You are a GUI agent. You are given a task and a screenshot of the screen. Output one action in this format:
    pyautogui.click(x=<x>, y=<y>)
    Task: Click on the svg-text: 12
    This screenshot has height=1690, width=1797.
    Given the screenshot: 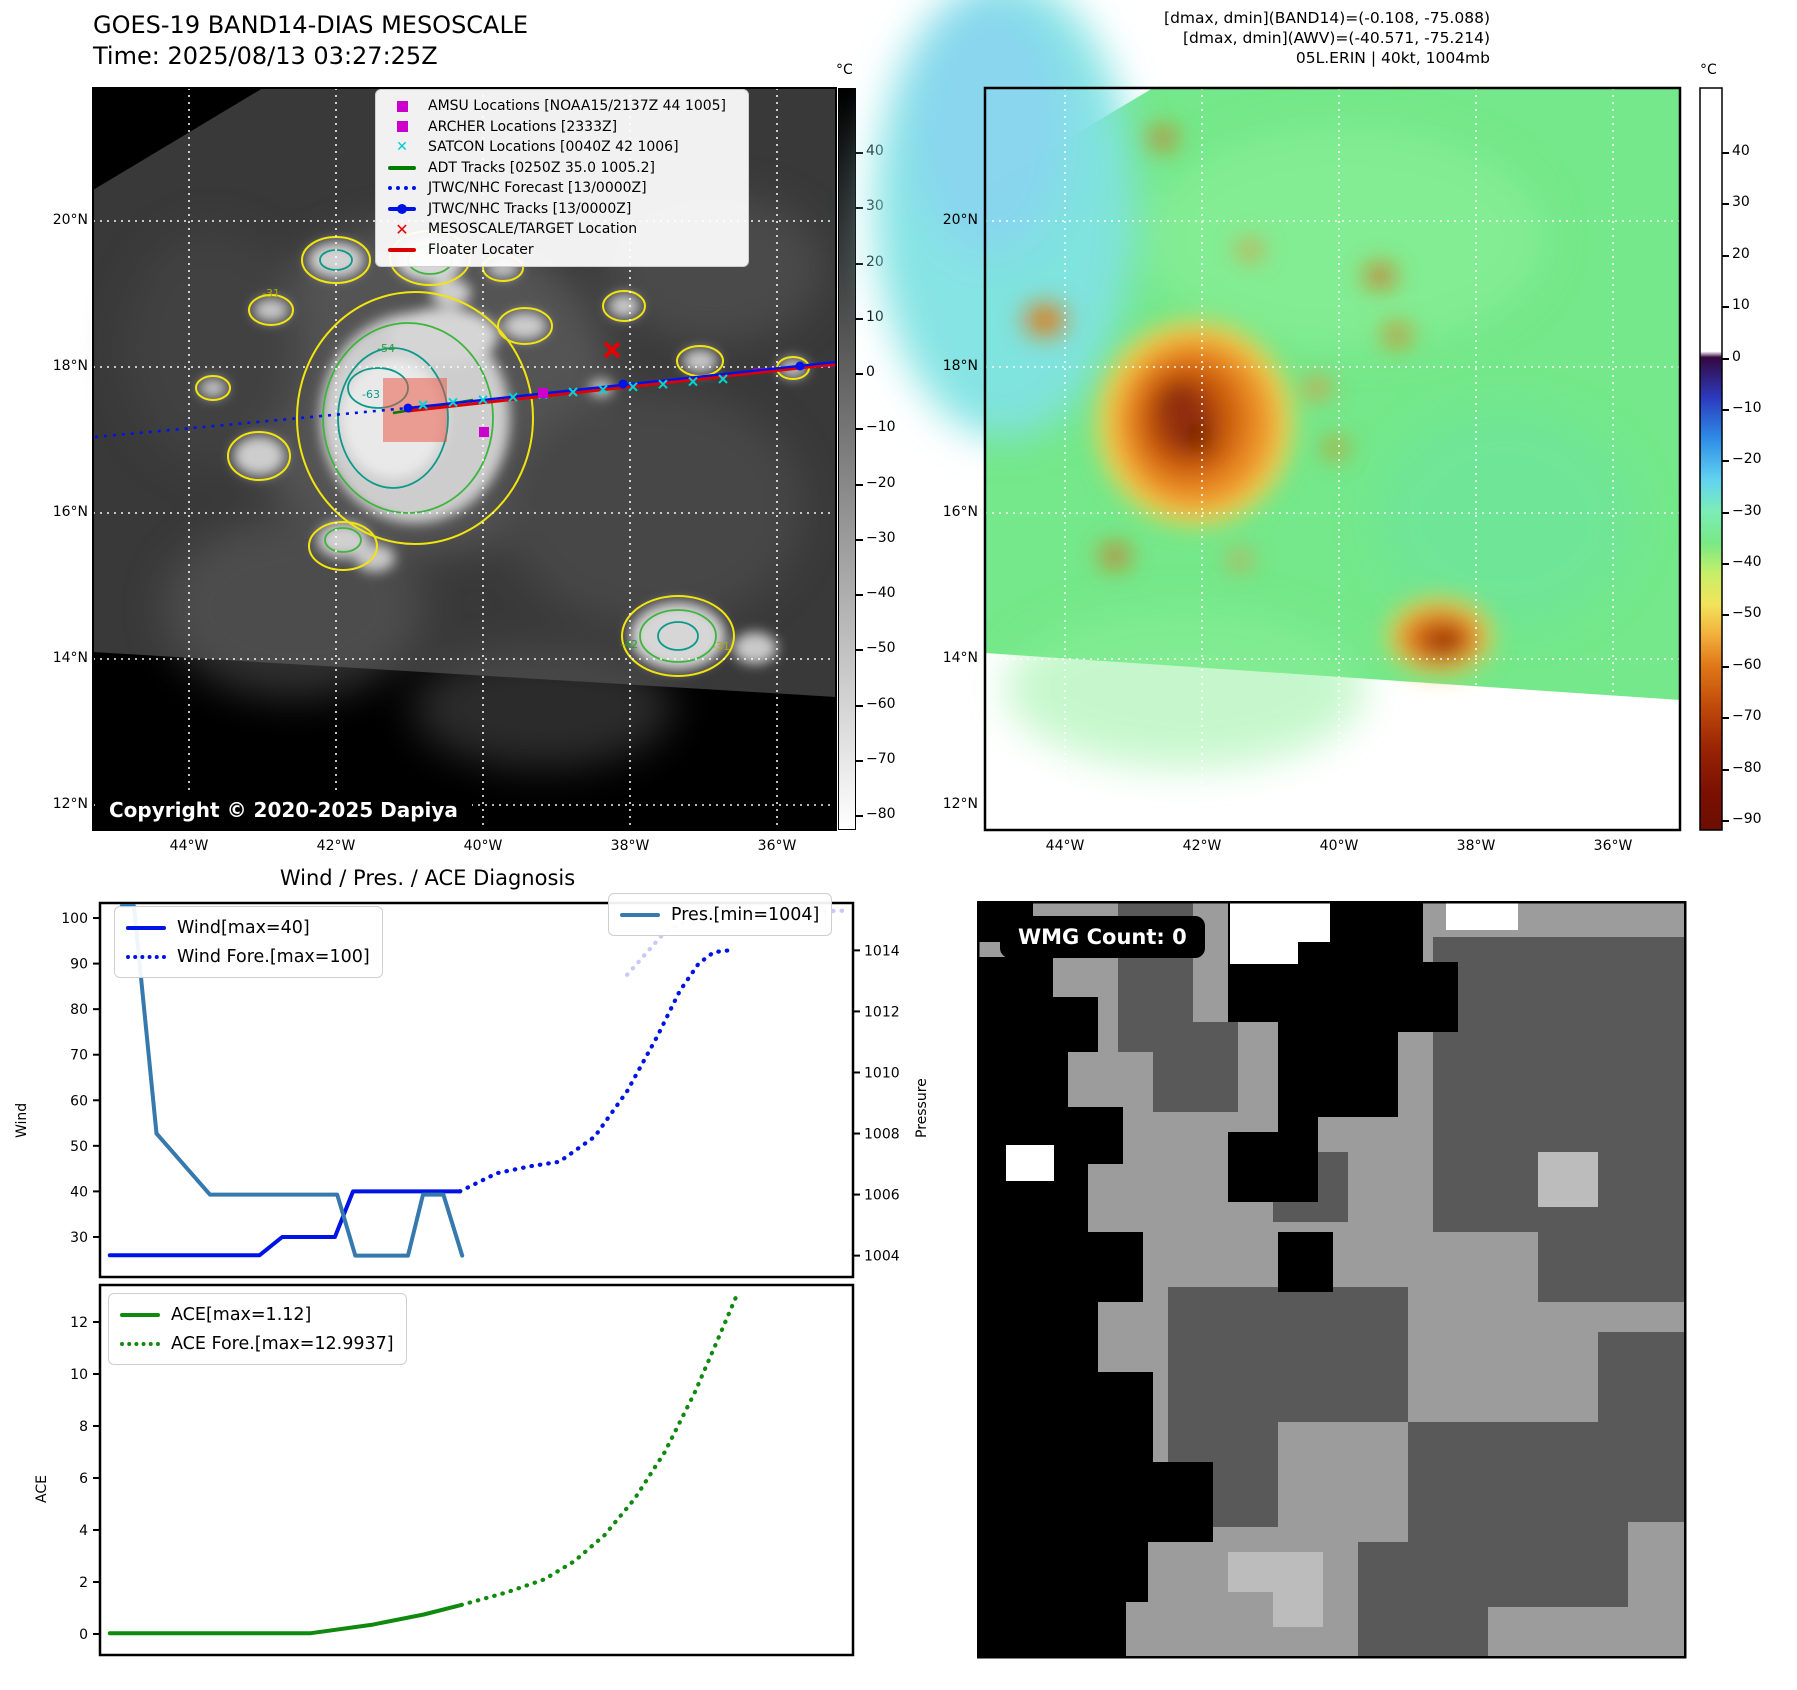 What is the action you would take?
    pyautogui.click(x=79, y=1323)
    